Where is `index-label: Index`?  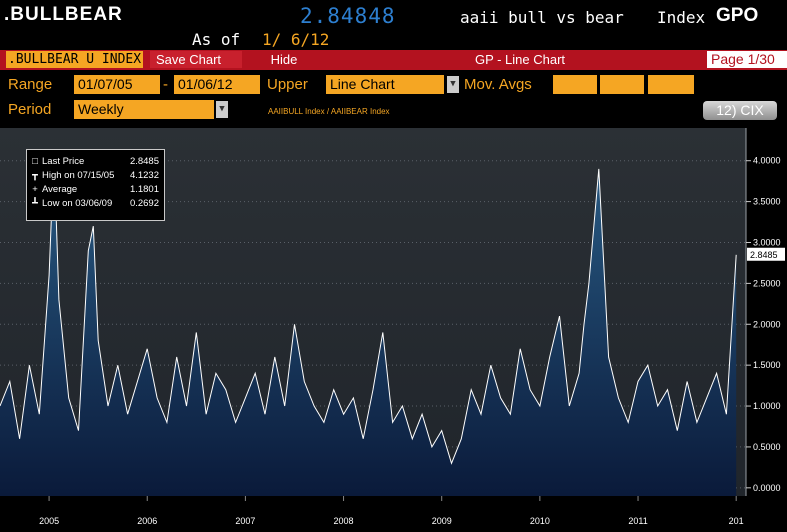
index-label: Index is located at coordinates (681, 17).